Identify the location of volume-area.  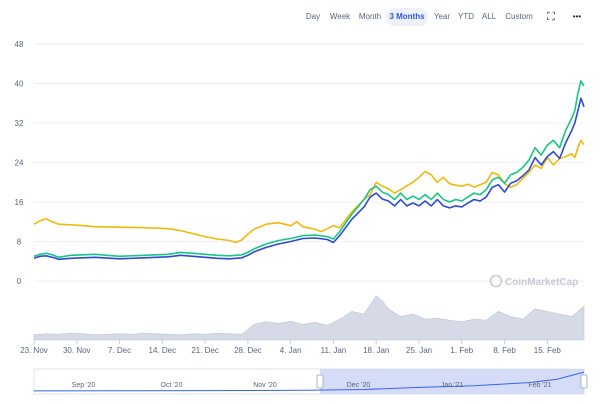
(309, 318).